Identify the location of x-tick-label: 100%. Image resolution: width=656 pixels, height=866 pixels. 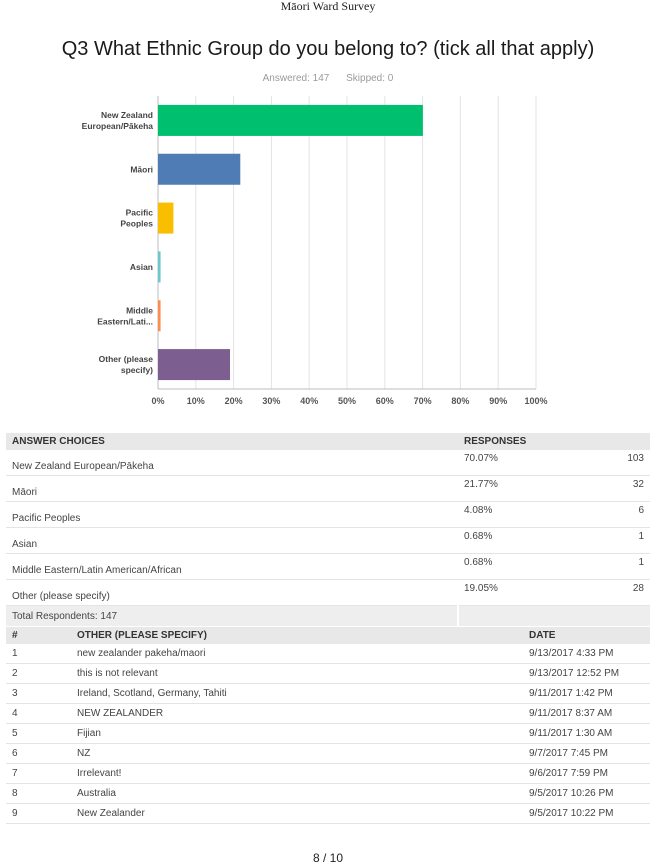
(535, 401).